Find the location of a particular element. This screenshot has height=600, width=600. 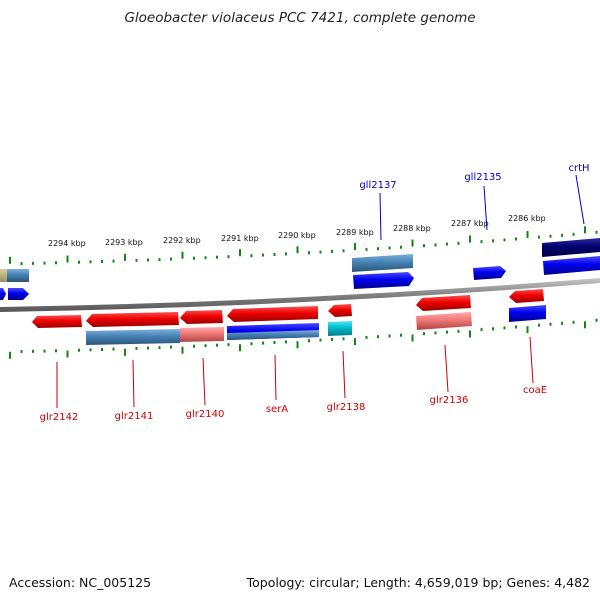

gene-crtH-arrow is located at coordinates (571, 265).